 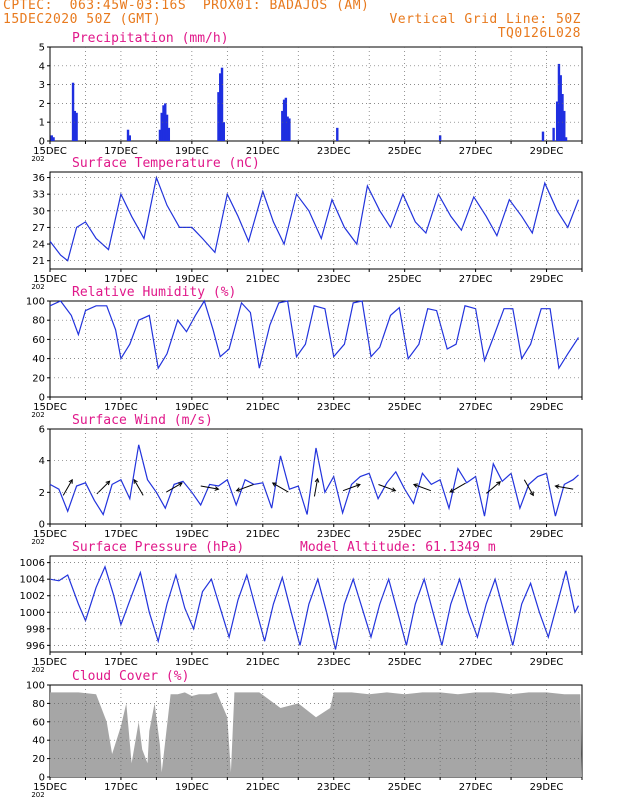 I want to click on panel-title-temp: Surface Temperature (nC), so click(x=166, y=163).